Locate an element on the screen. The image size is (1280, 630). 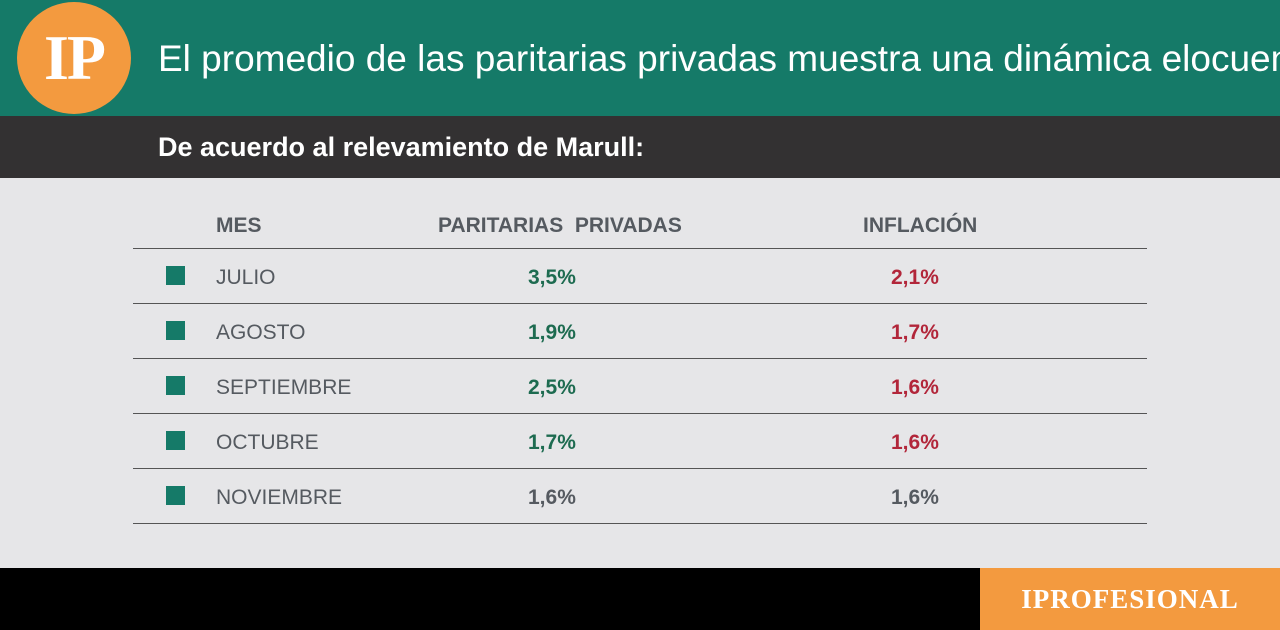
month-cell: JULIO is located at coordinates (246, 277).